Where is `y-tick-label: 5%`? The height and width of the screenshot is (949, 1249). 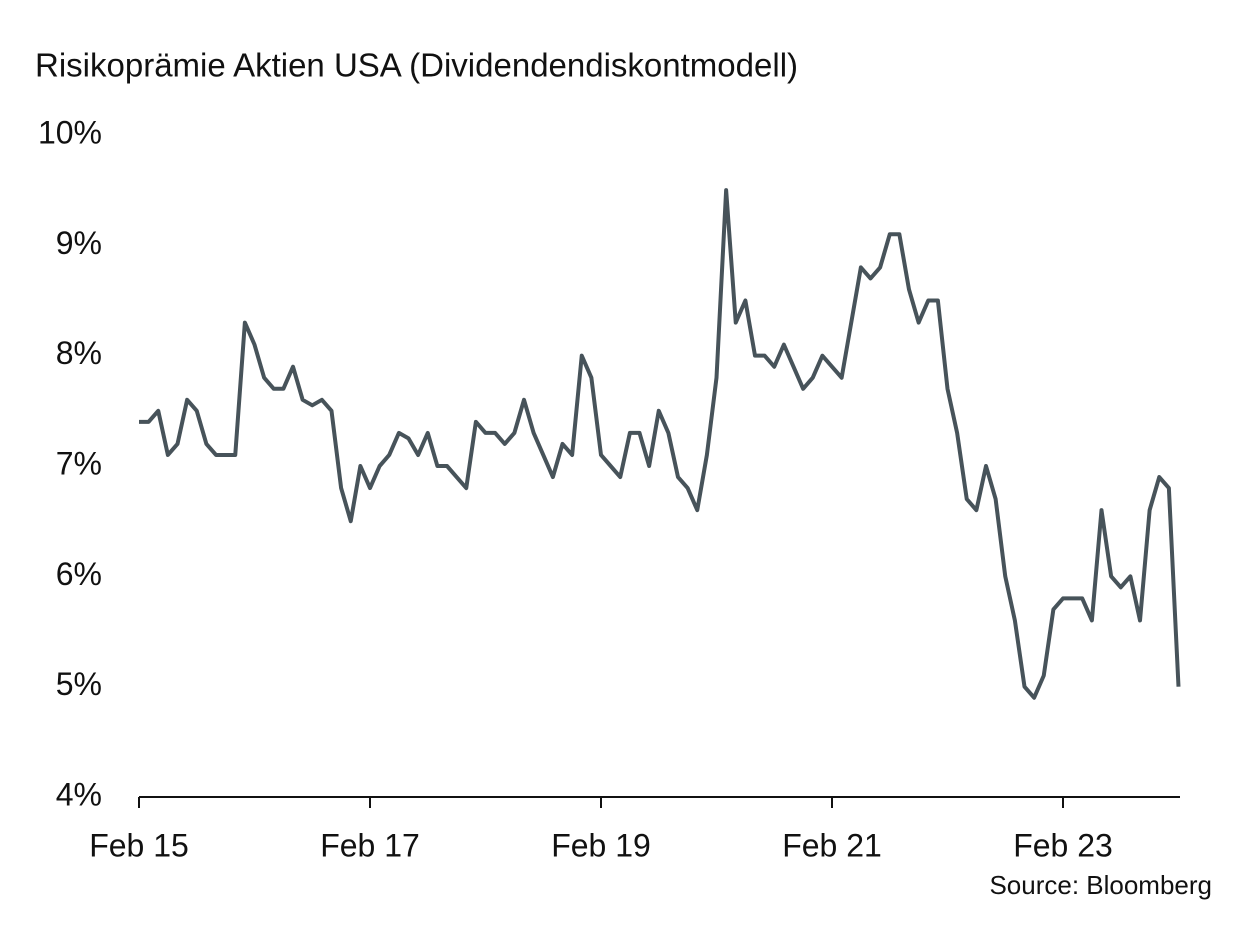
y-tick-label: 5% is located at coordinates (79, 684).